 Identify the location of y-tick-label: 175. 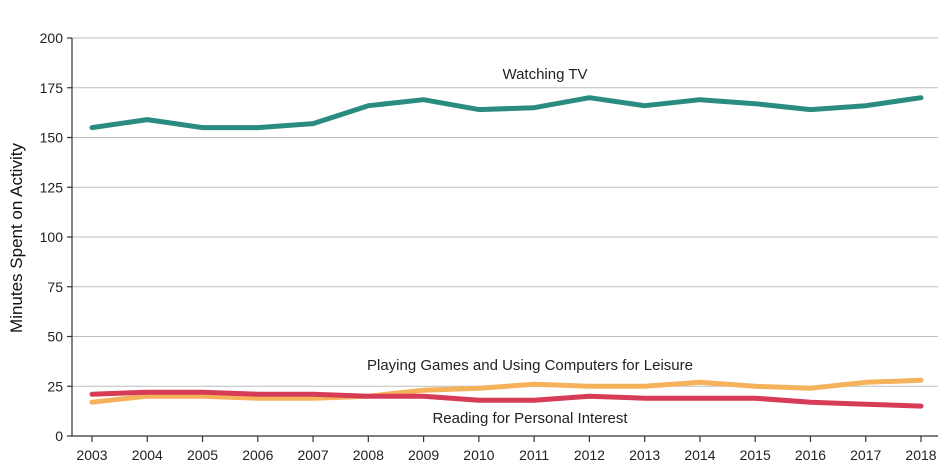
(52, 88).